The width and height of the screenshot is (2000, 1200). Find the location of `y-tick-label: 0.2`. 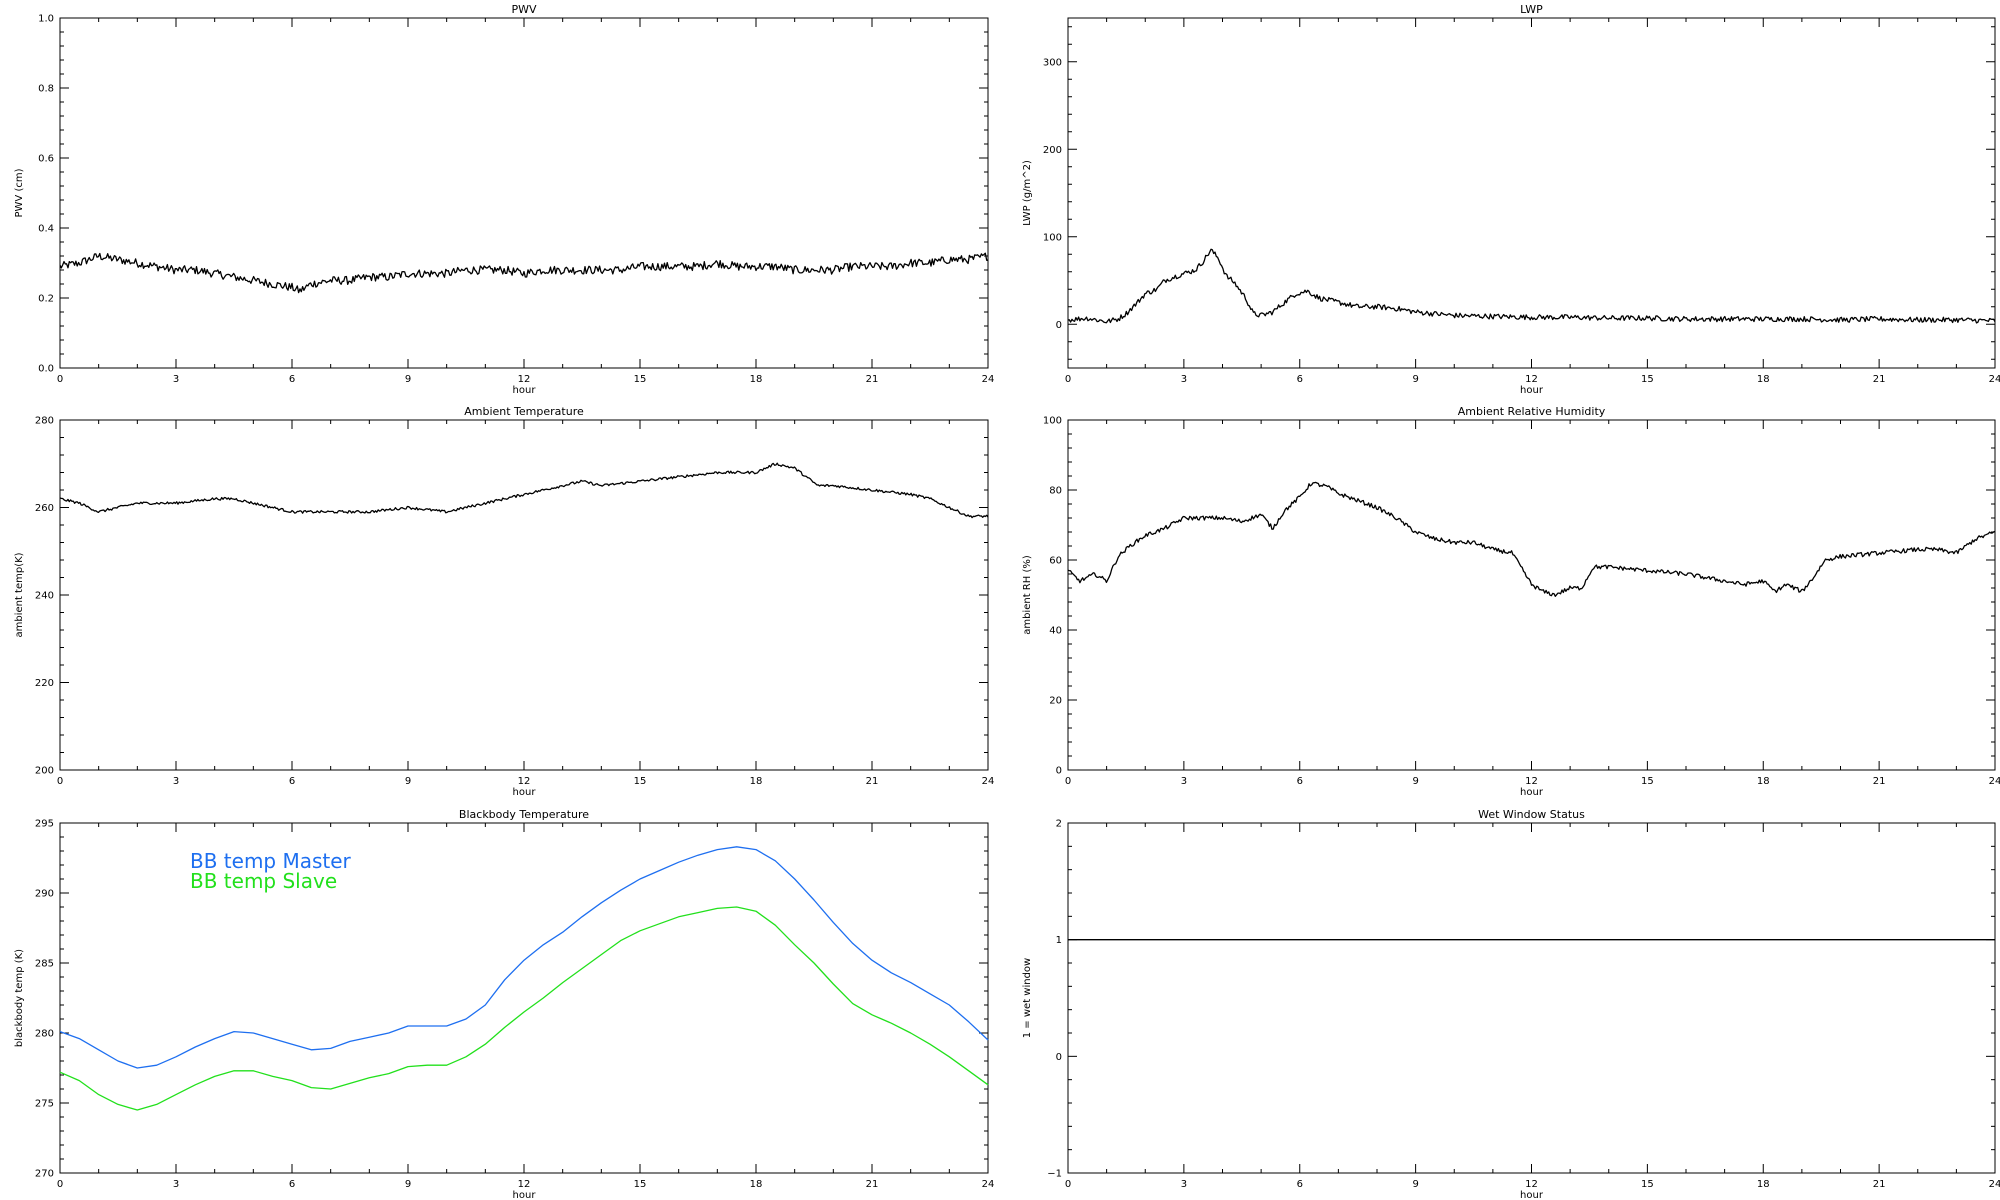

y-tick-label: 0.2 is located at coordinates (46, 299).